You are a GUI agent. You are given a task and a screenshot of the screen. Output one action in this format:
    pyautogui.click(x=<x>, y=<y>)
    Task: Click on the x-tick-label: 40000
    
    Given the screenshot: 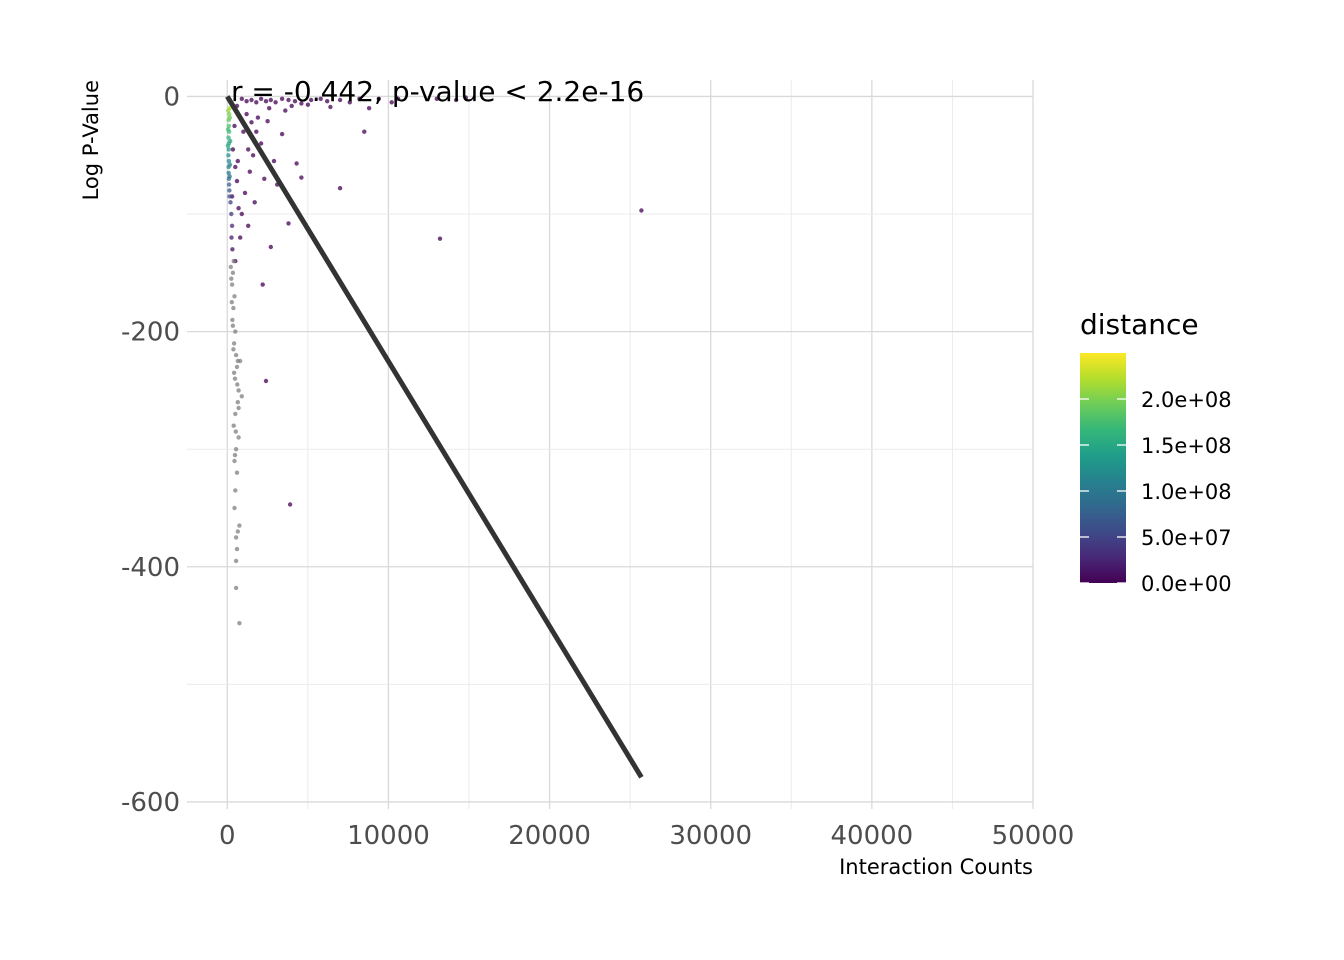 What is the action you would take?
    pyautogui.click(x=871, y=836)
    